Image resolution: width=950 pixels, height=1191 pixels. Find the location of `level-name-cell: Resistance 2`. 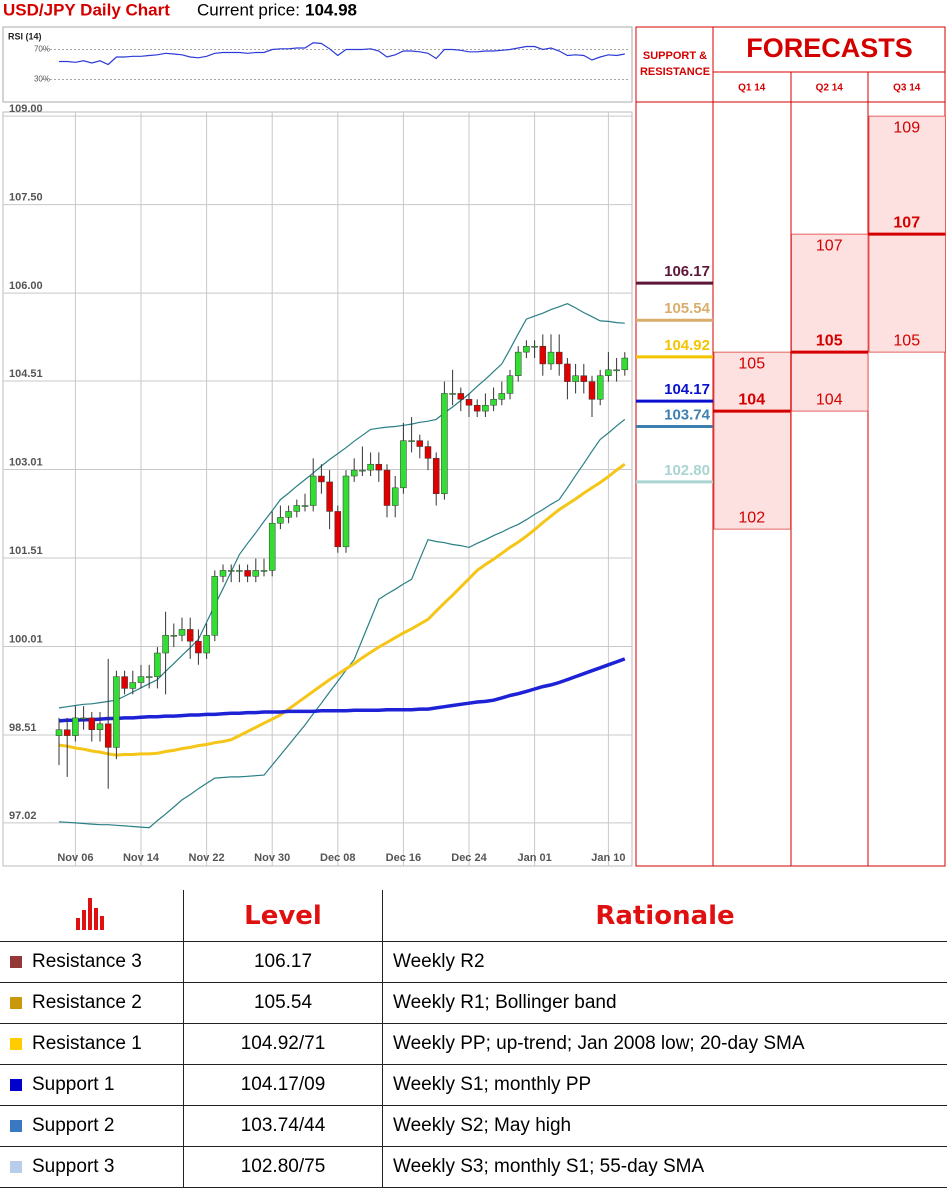

level-name-cell: Resistance 2 is located at coordinates (92, 1003).